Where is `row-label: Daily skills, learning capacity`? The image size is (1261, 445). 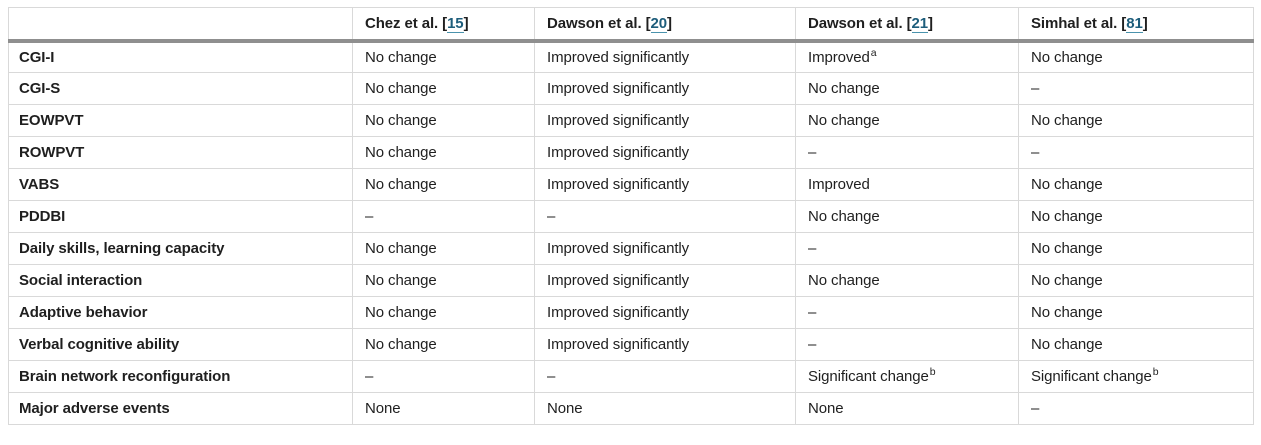 row-label: Daily skills, learning capacity is located at coordinates (180, 248).